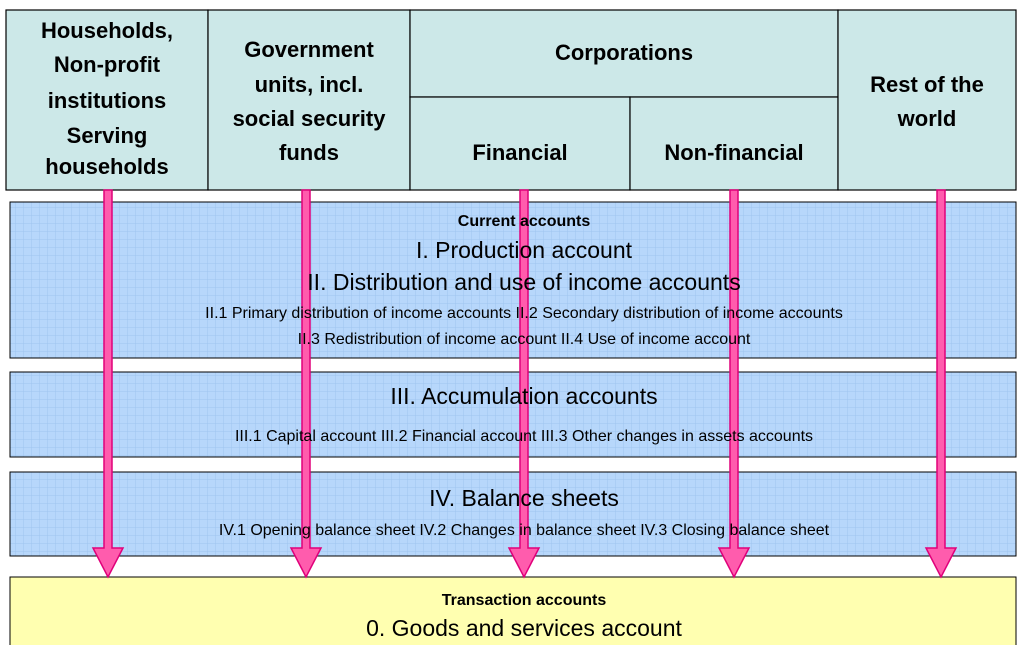 The width and height of the screenshot is (1021, 645). I want to click on header-label: social security, so click(310, 118).